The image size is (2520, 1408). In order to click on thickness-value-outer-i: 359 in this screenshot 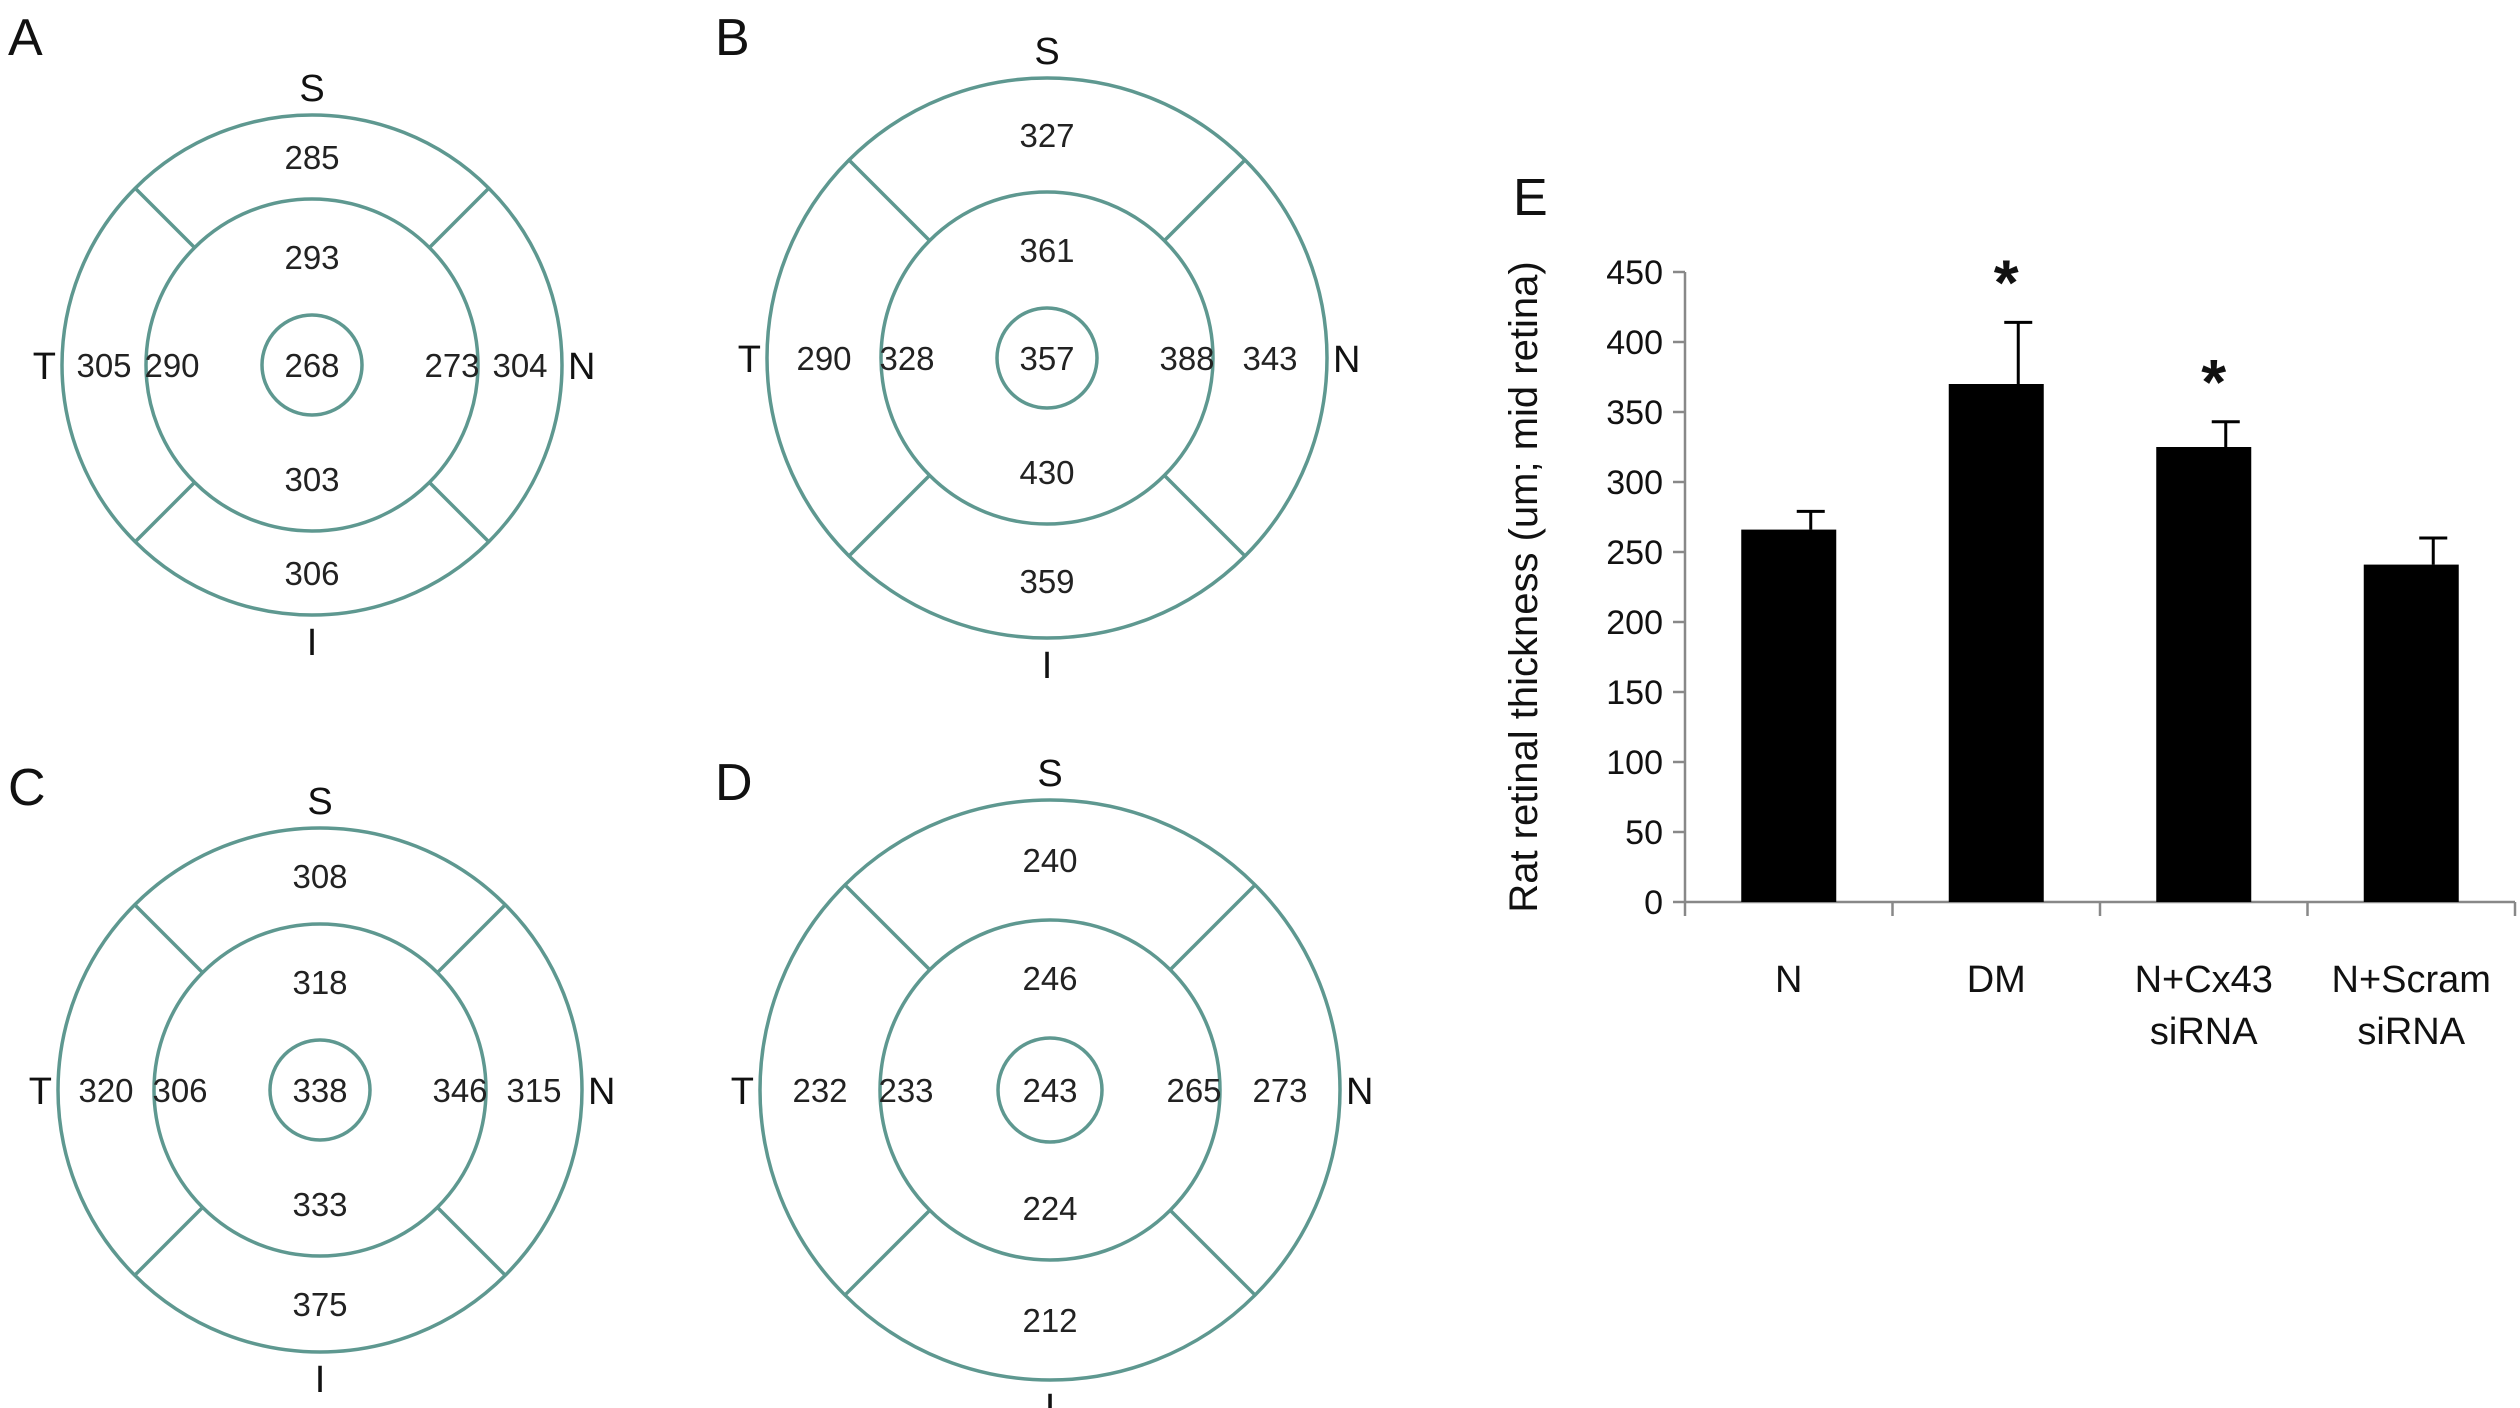, I will do `click(1046, 581)`.